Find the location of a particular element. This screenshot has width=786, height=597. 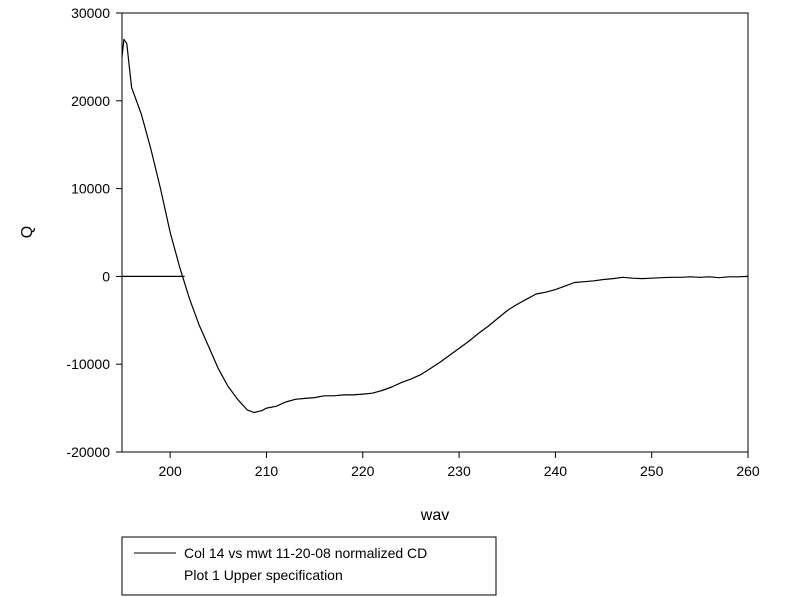

y-tick-label-10000: 10000 is located at coordinates (90, 189).